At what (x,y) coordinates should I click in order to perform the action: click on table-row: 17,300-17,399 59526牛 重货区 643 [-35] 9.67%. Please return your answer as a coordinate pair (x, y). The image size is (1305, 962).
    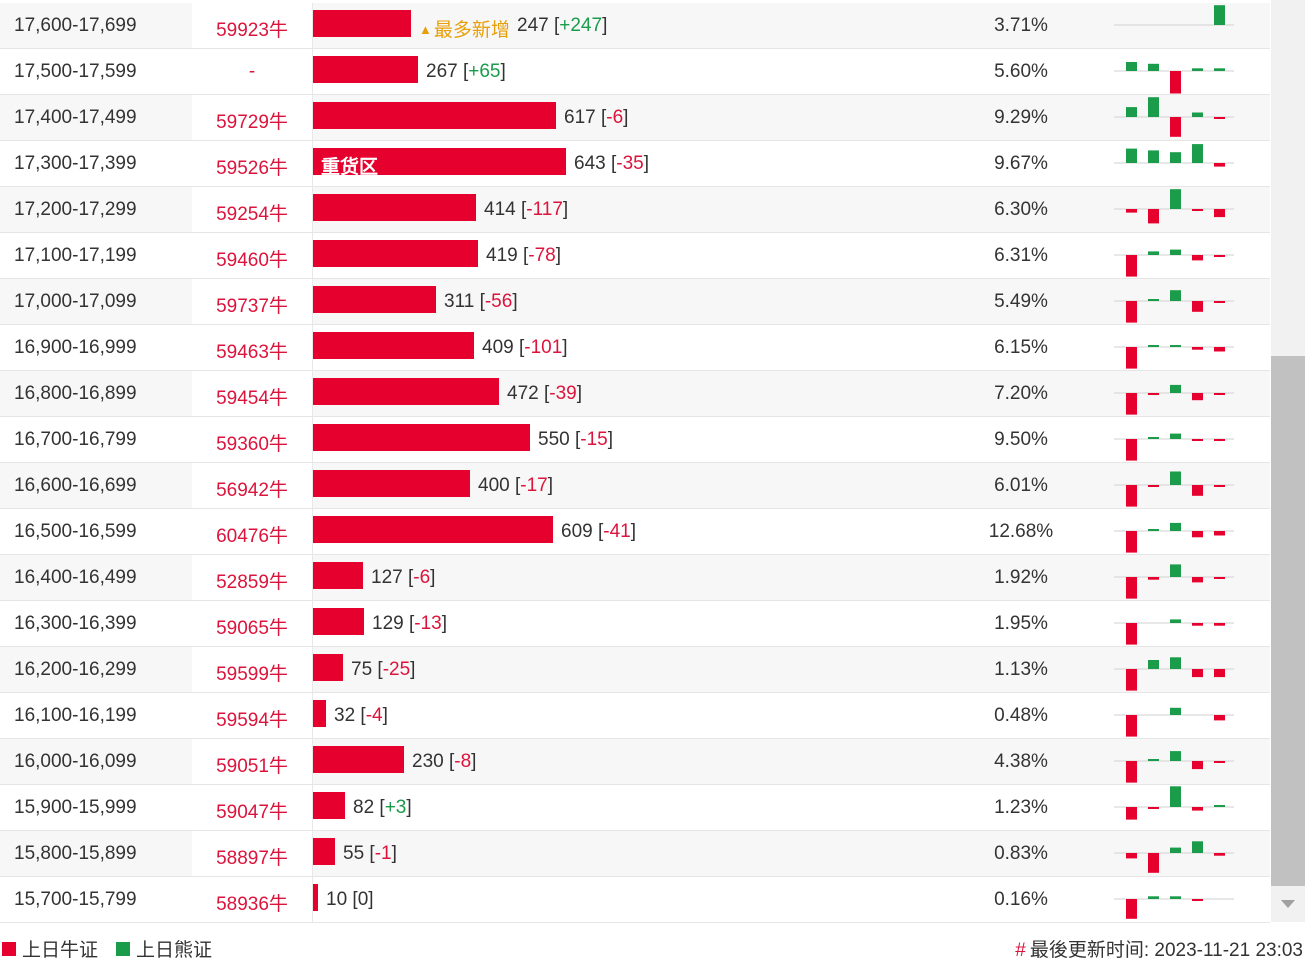
    Looking at the image, I should click on (635, 164).